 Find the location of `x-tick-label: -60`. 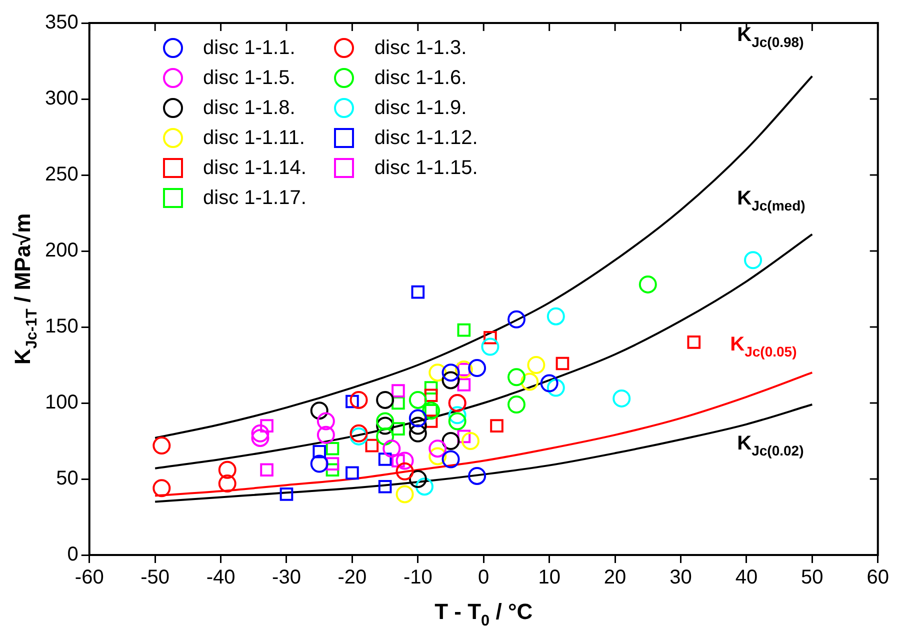

x-tick-label: -60 is located at coordinates (89, 577).